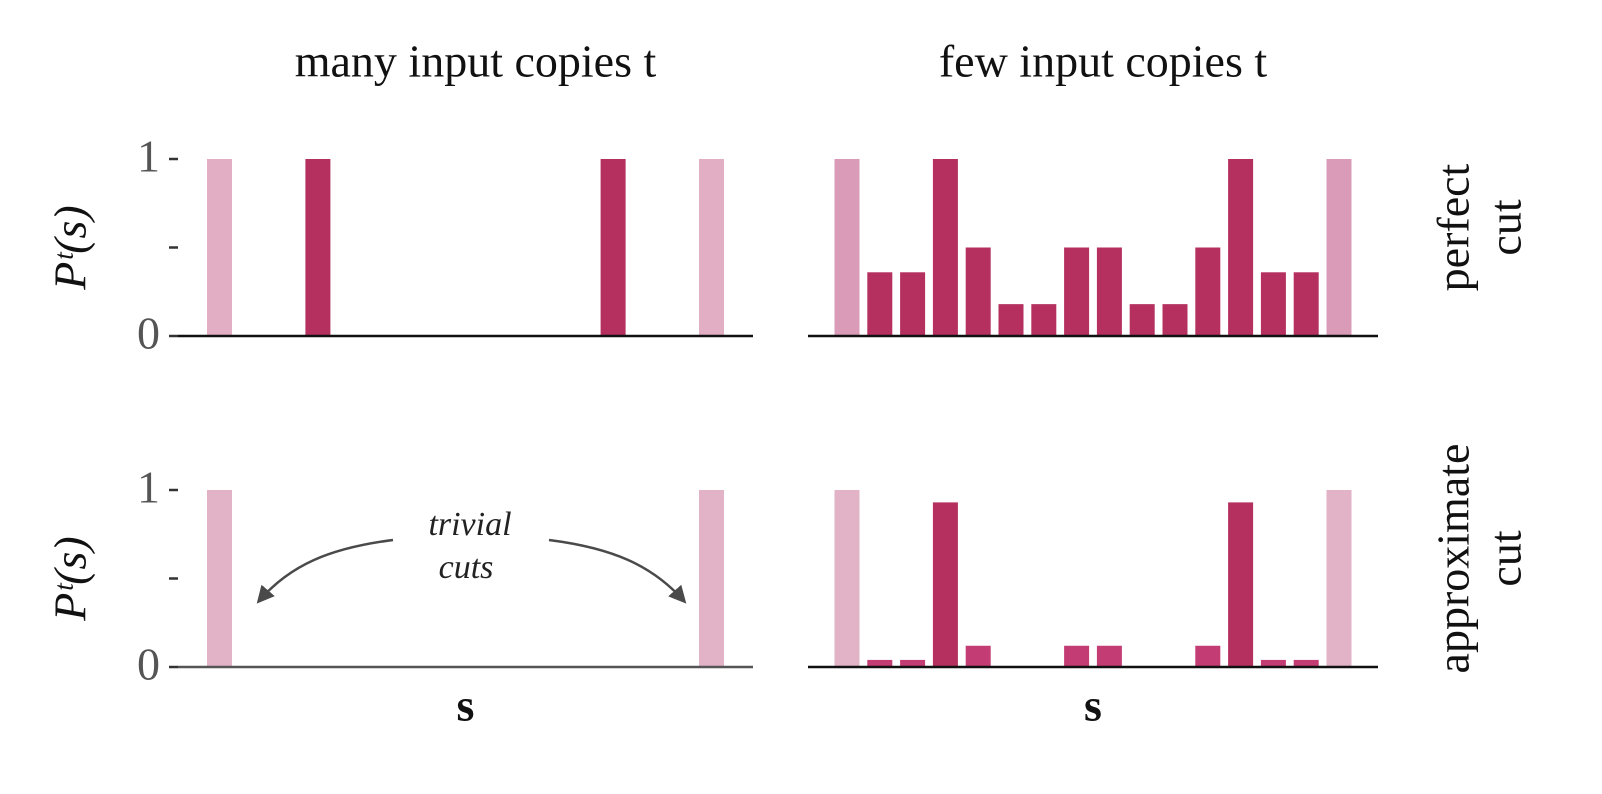 This screenshot has width=1602, height=794. What do you see at coordinates (466, 567) in the screenshot?
I see `annotation: cuts` at bounding box center [466, 567].